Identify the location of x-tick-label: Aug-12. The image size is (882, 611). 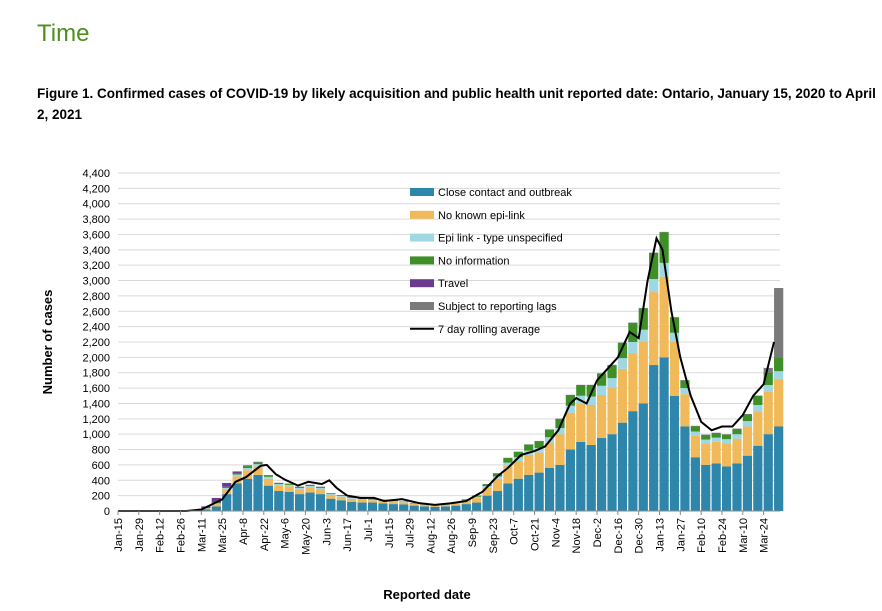
(431, 535).